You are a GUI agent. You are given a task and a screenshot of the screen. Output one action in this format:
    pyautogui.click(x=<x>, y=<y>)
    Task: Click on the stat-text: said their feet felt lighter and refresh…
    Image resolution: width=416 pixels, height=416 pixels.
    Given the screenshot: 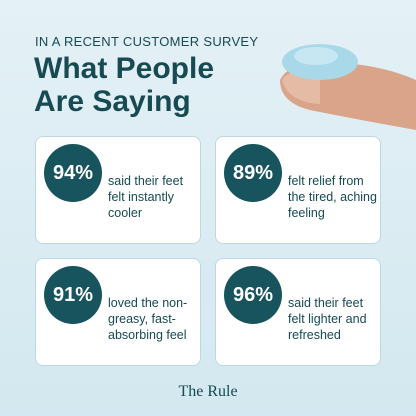 What is the action you would take?
    pyautogui.click(x=327, y=319)
    